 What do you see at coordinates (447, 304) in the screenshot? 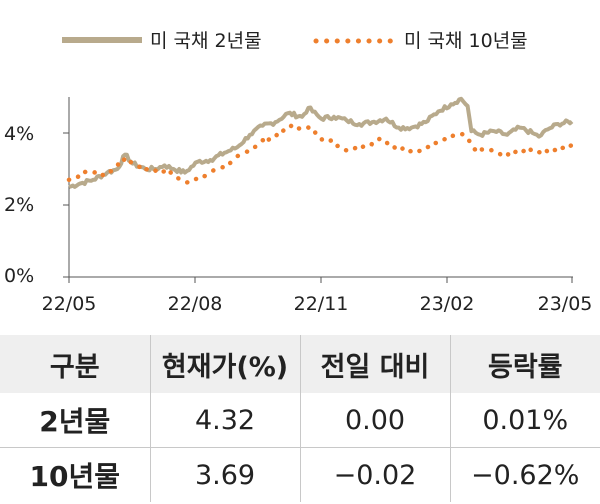
I see `x-tick-label: 23/02` at bounding box center [447, 304].